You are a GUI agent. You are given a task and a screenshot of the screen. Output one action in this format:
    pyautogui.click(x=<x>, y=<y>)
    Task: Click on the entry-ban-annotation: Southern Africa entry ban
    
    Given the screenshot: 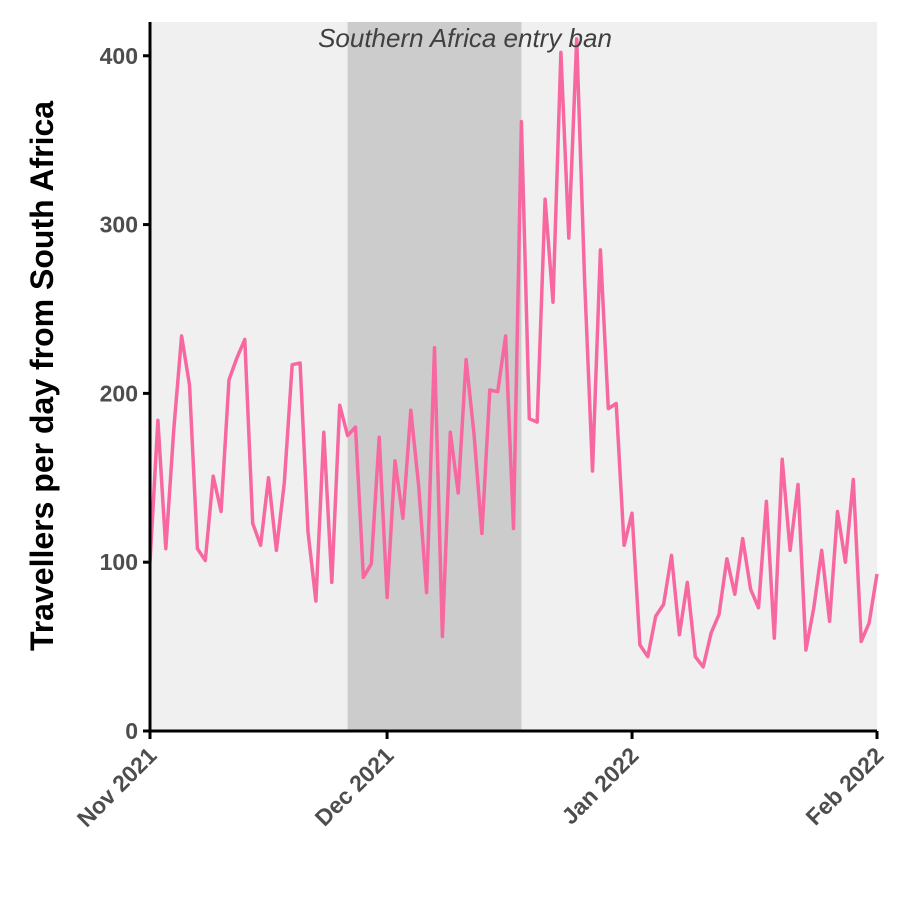 What is the action you would take?
    pyautogui.click(x=465, y=38)
    